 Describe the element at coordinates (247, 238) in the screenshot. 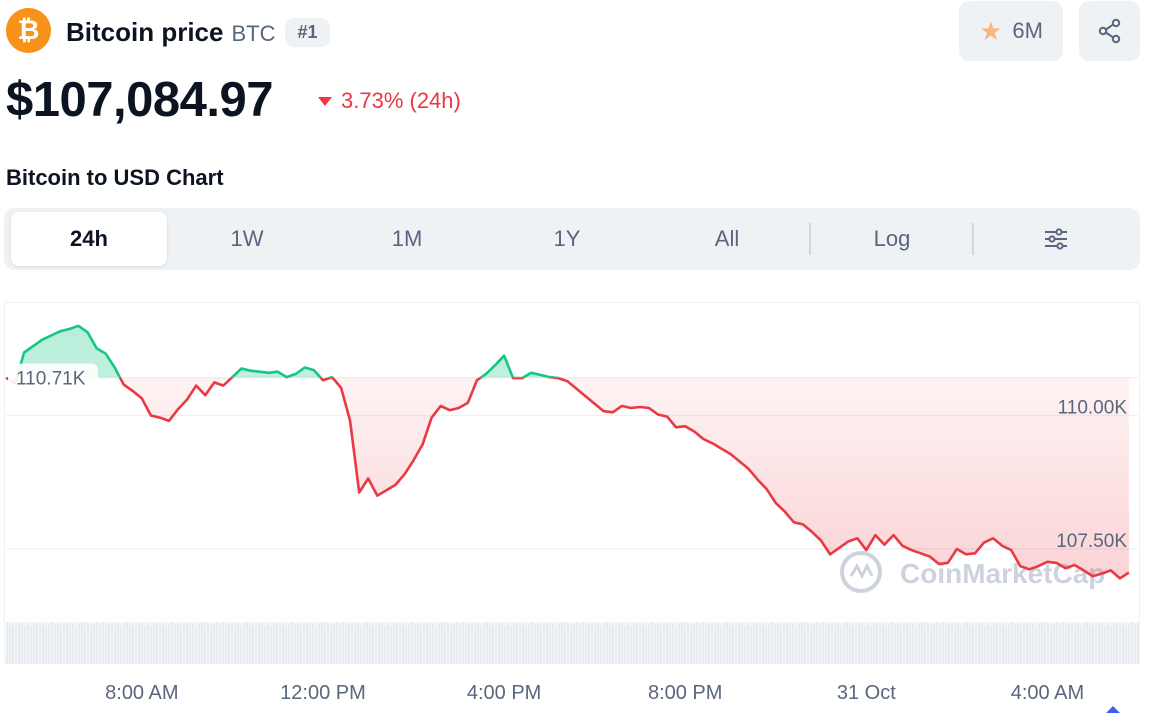

I see `tab-1w: 1W` at that location.